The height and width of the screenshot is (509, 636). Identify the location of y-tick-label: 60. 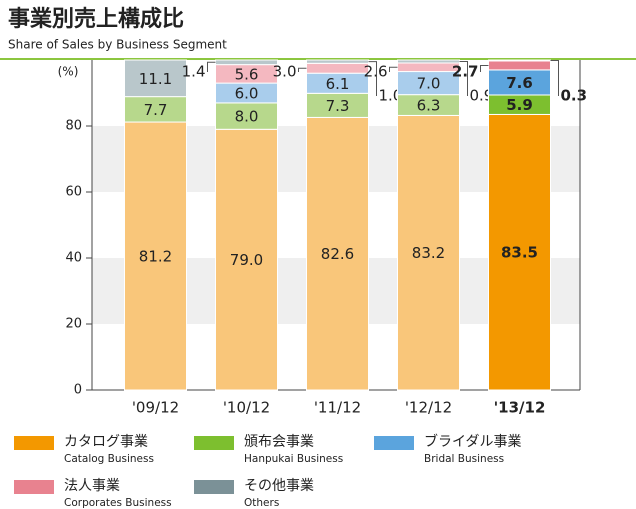
(73, 192).